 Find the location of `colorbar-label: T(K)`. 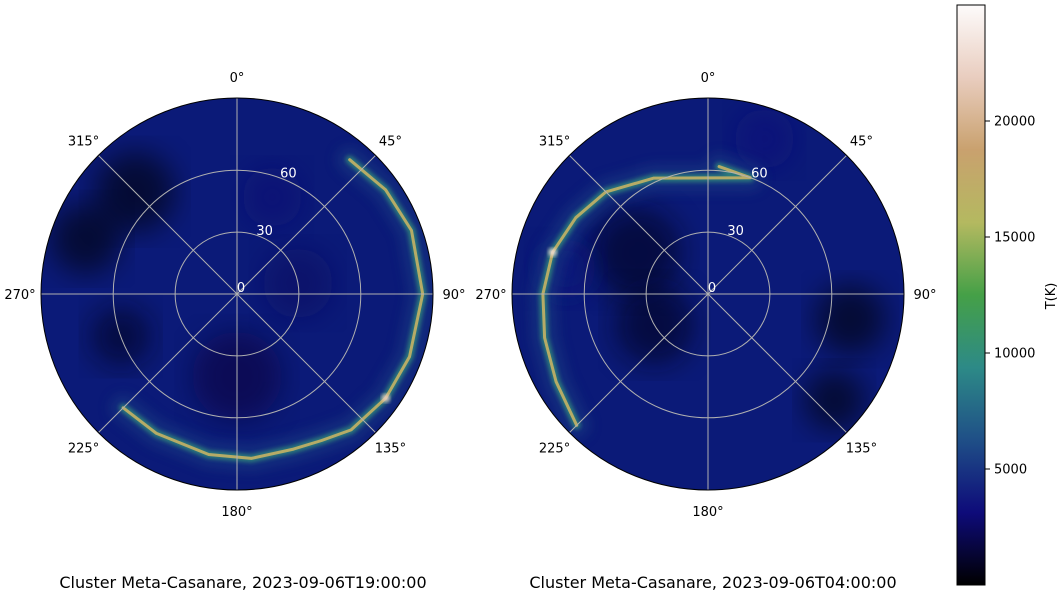

colorbar-label: T(K) is located at coordinates (1051, 297).